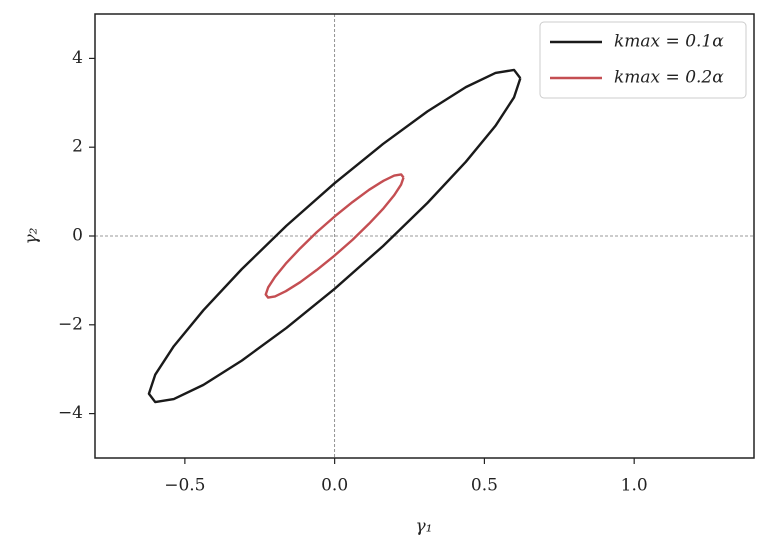  Describe the element at coordinates (634, 486) in the screenshot. I see `x-tick-label: 1.0` at that location.